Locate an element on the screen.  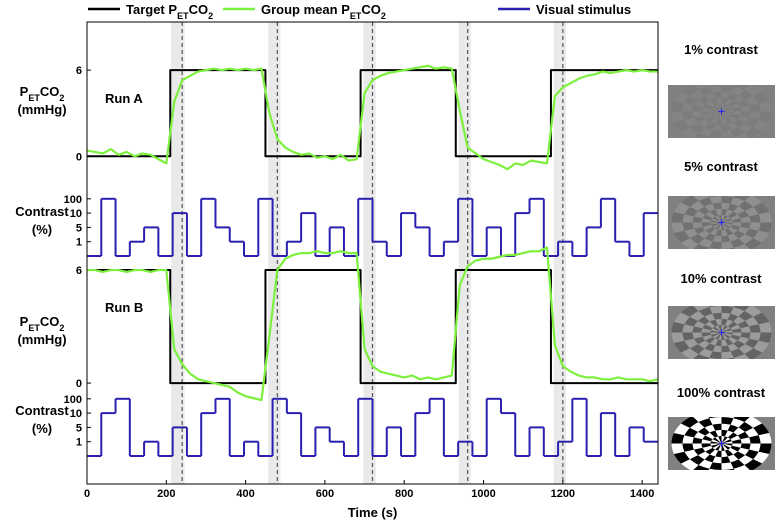
legend-label: Group mean PETCO2 is located at coordinates (323, 11).